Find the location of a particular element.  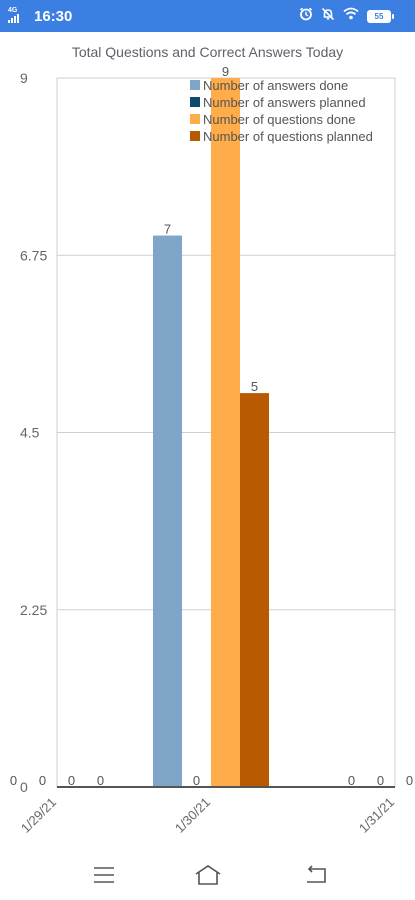

y-tick-label: 4.5 is located at coordinates (30, 433).